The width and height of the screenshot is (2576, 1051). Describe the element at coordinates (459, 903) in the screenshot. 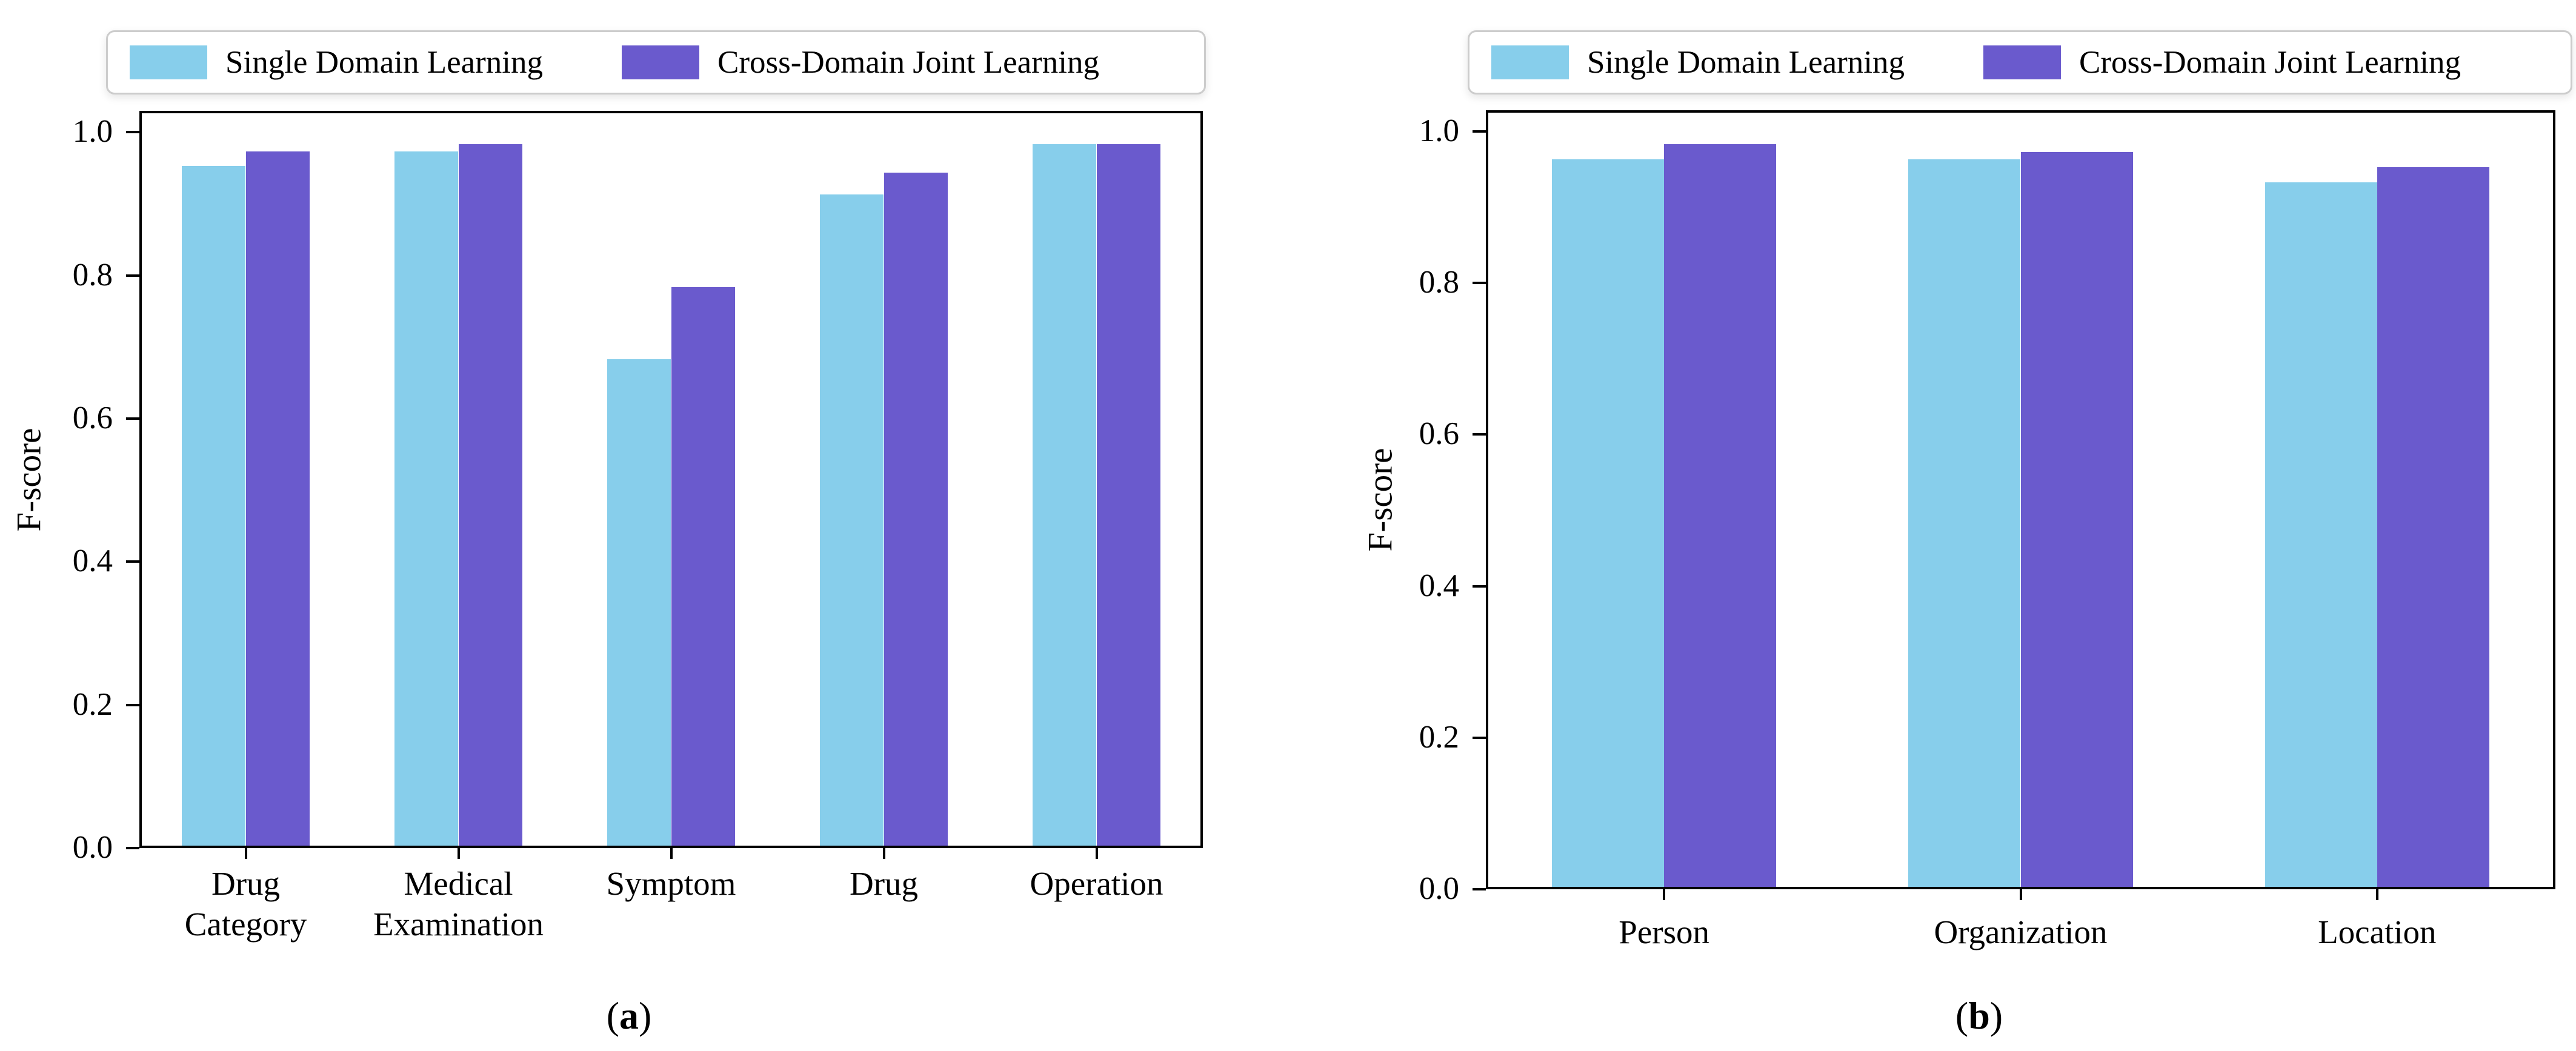

I see `x-tick-label-medical-examination: Medical Examination` at that location.